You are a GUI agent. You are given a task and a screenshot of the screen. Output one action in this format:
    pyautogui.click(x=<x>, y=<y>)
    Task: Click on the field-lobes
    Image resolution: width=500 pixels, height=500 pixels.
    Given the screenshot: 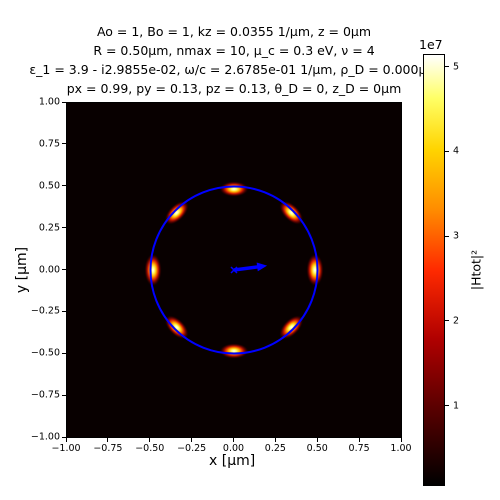 What is the action you would take?
    pyautogui.click(x=234, y=270)
    